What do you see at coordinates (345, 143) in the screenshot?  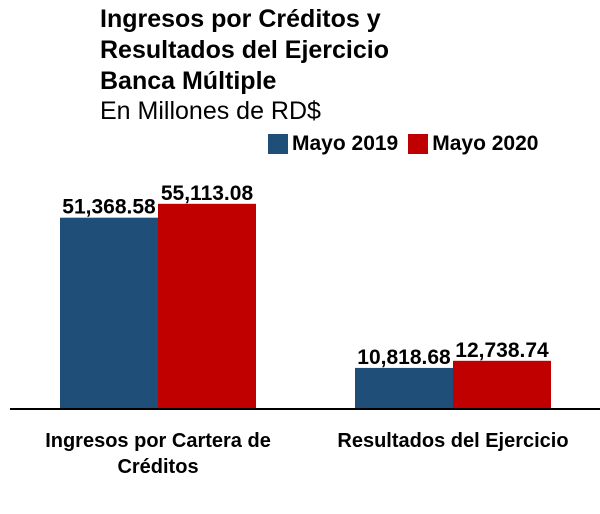 I see `legend-label-2019: Mayo 2019` at bounding box center [345, 143].